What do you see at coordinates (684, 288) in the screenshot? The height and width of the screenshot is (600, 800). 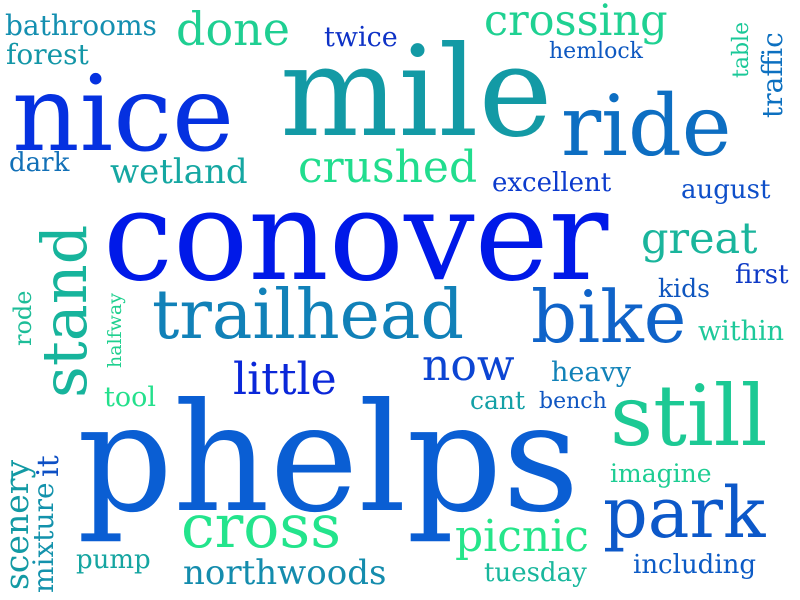 I see `word-kids: kids` at bounding box center [684, 288].